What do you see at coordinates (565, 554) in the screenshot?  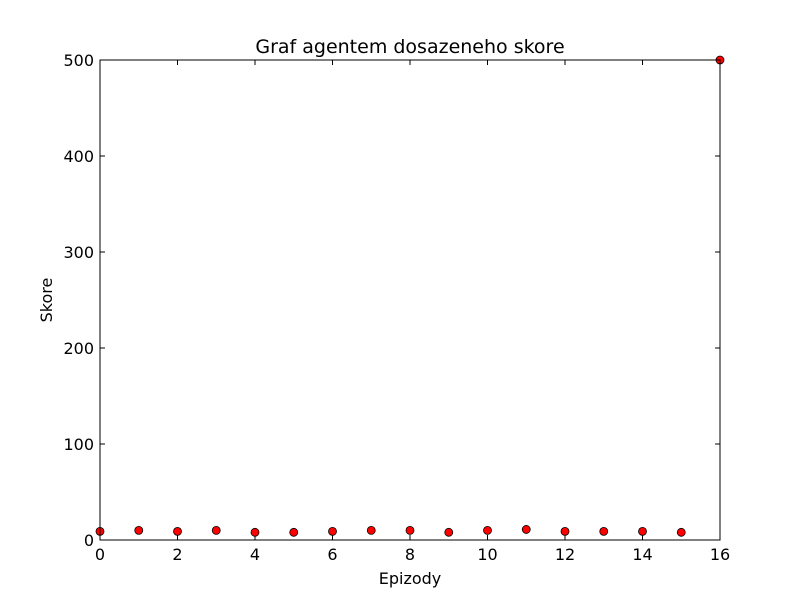 I see `x-tick-label: 12` at bounding box center [565, 554].